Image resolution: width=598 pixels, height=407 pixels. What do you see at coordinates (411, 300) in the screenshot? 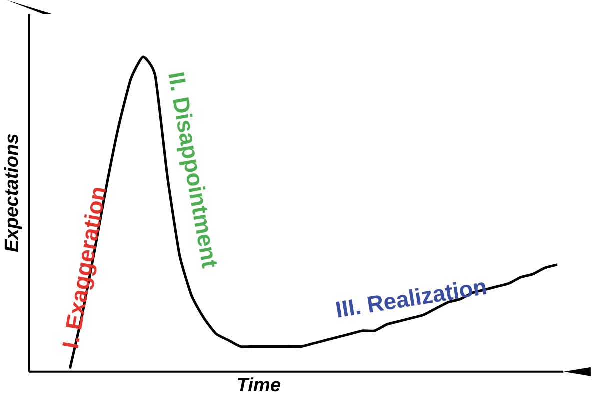
I see `annotation: III. Realization` at bounding box center [411, 300].